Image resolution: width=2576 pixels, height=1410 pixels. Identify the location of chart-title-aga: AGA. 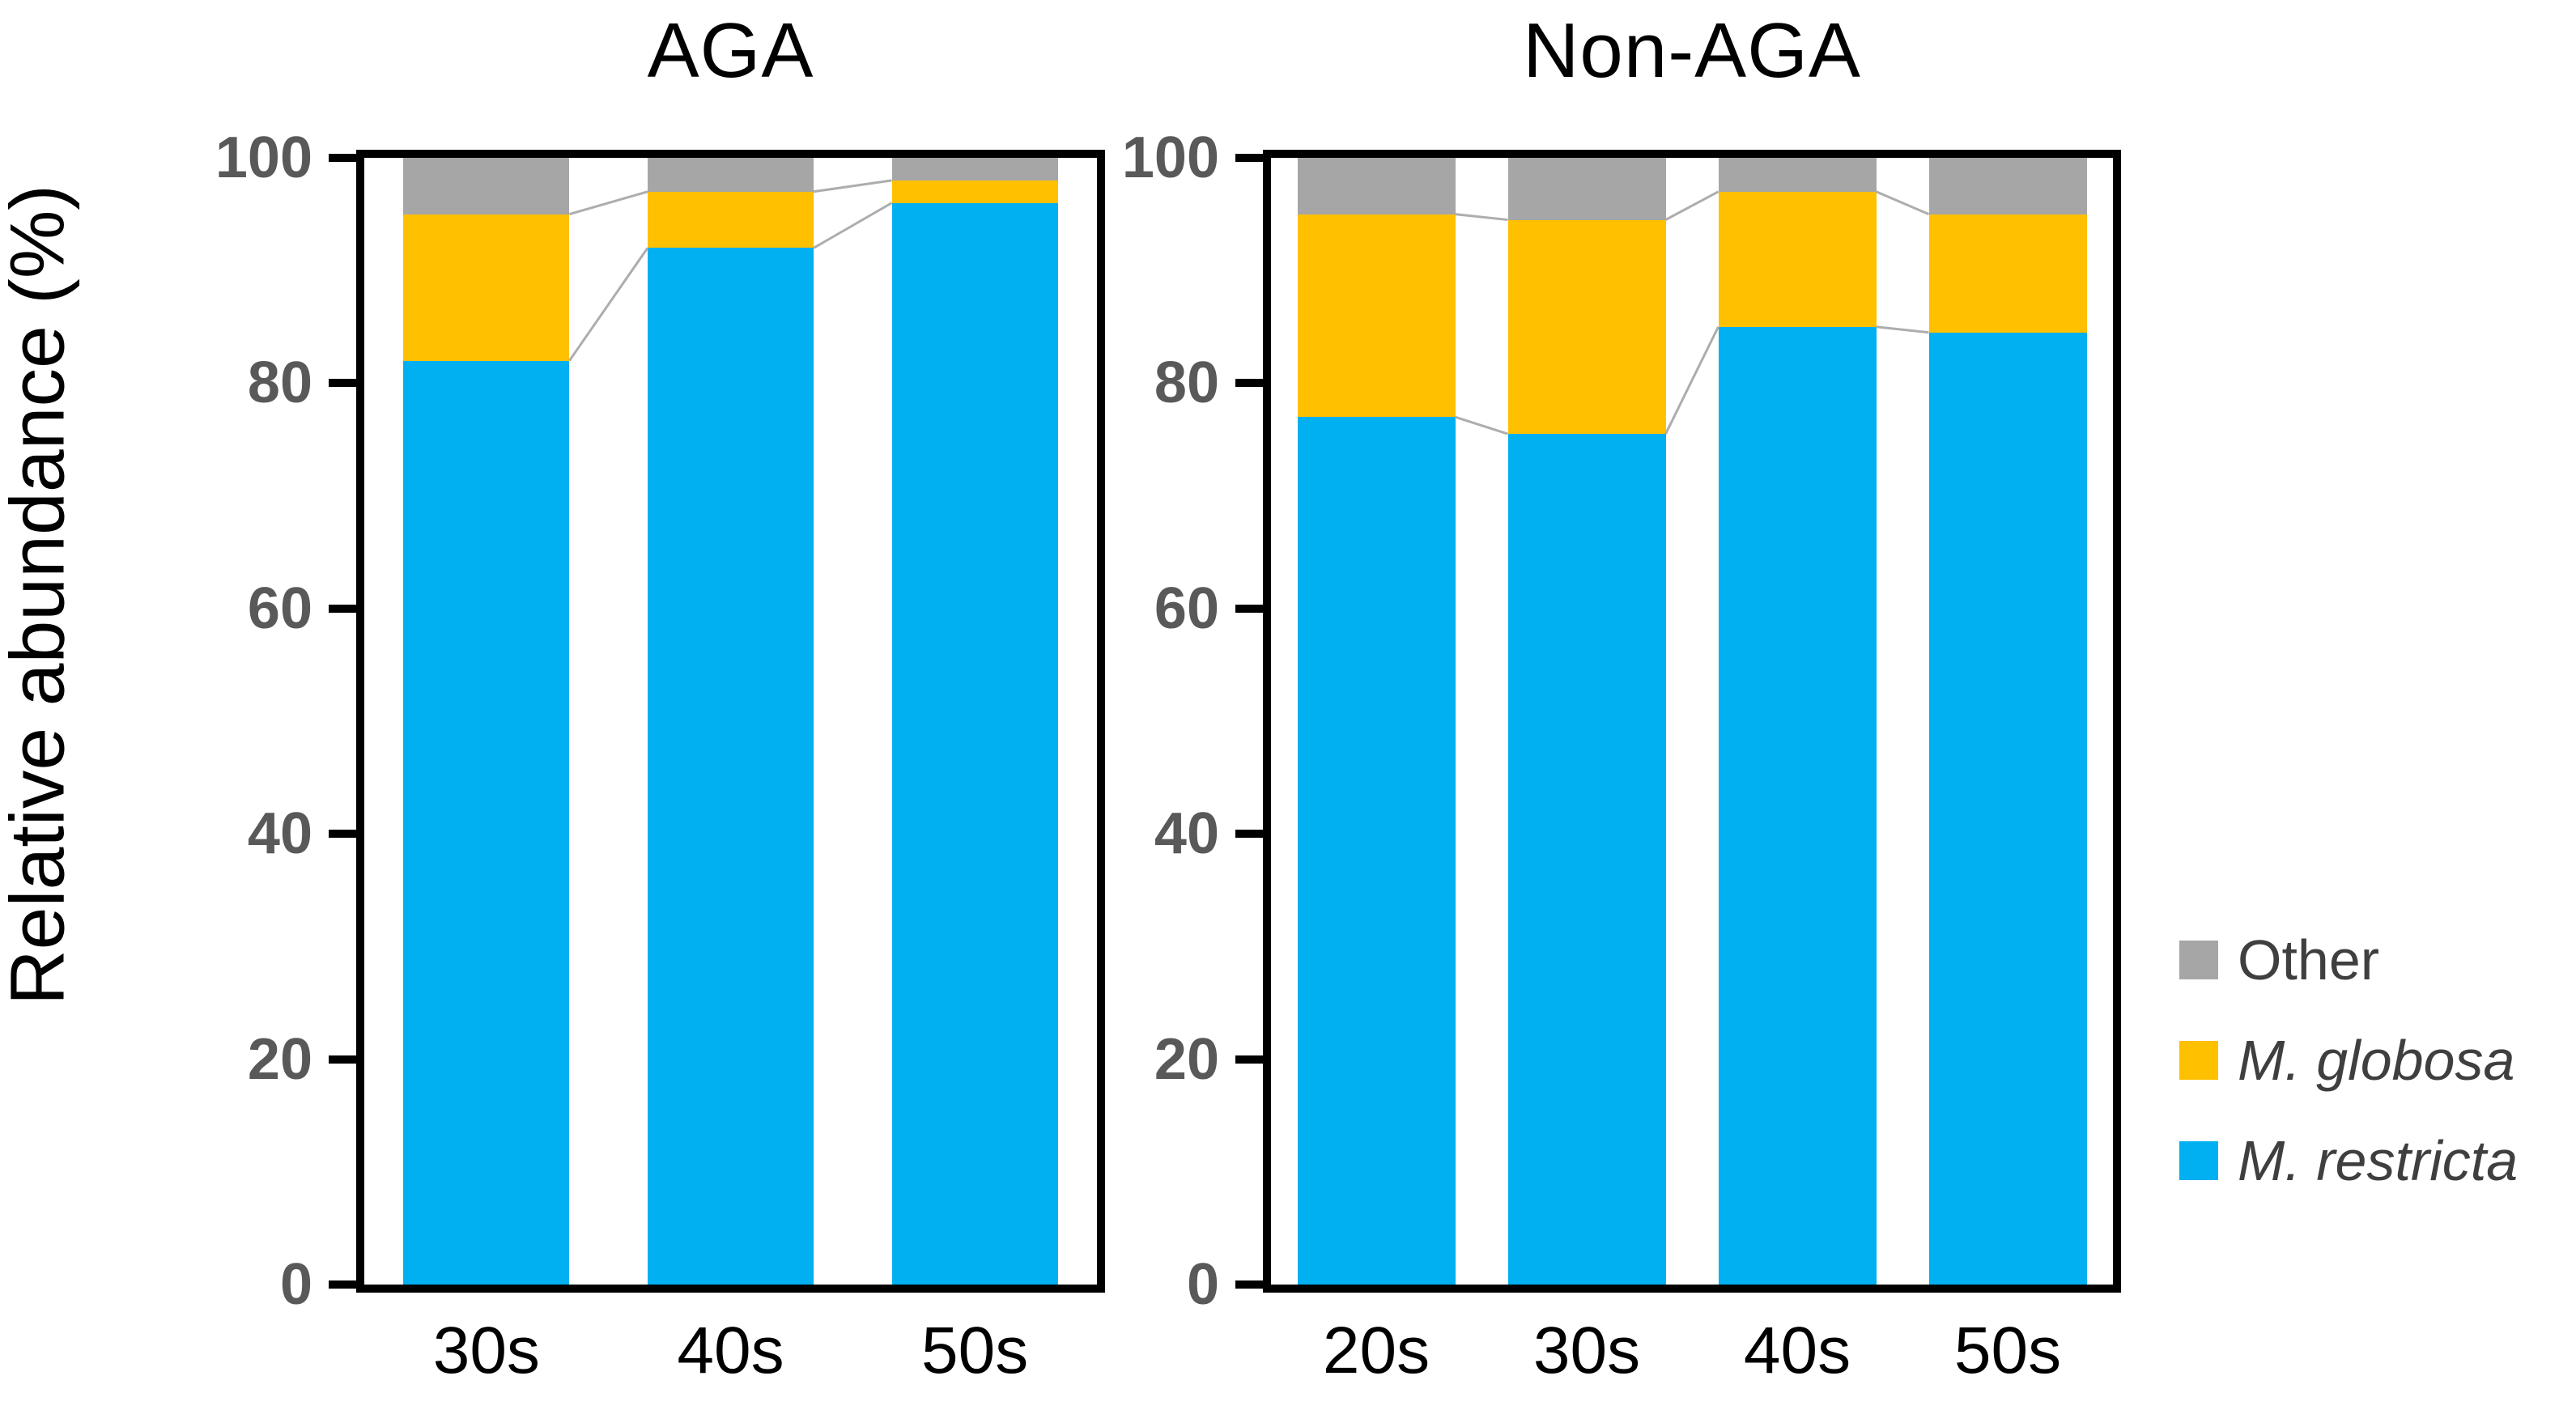
(730, 50).